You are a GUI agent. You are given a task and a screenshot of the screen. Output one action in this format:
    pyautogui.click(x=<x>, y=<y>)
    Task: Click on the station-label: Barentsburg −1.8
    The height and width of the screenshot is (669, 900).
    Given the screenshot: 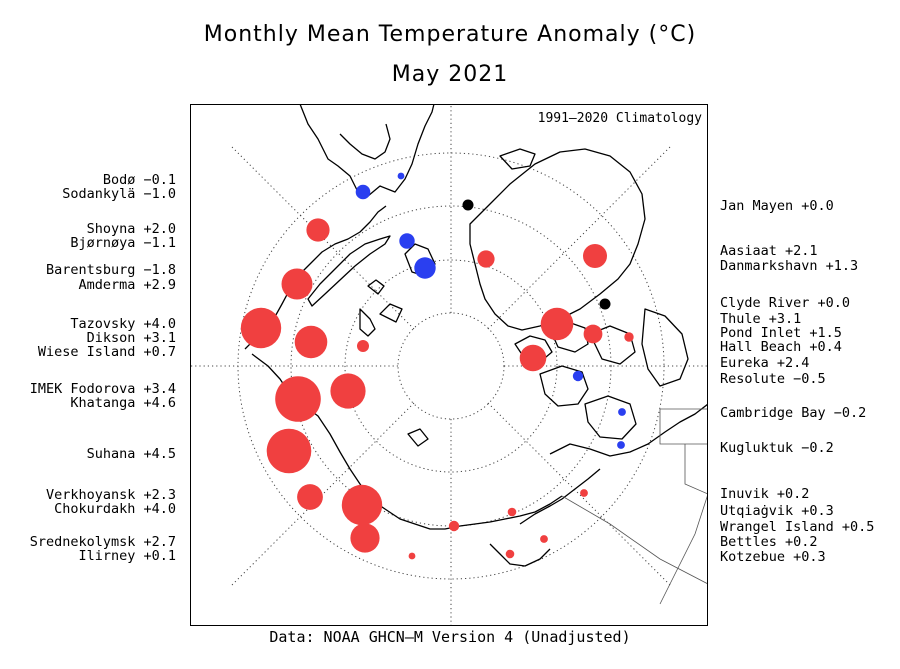 What is the action you would take?
    pyautogui.click(x=110, y=270)
    